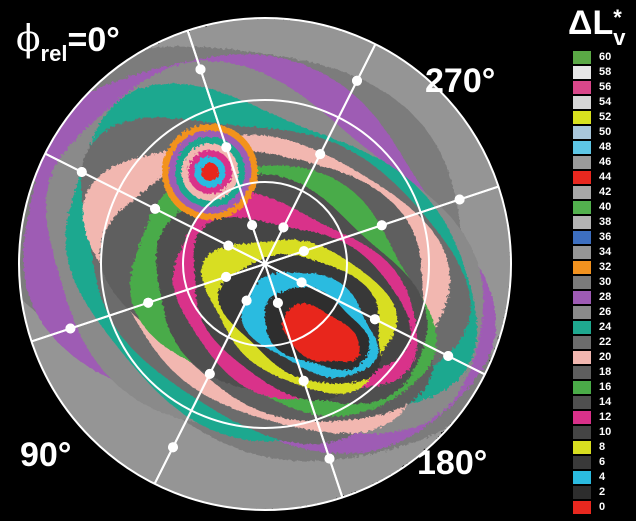 This screenshot has height=521, width=636. What do you see at coordinates (605, 177) in the screenshot?
I see `legend-label: 44` at bounding box center [605, 177].